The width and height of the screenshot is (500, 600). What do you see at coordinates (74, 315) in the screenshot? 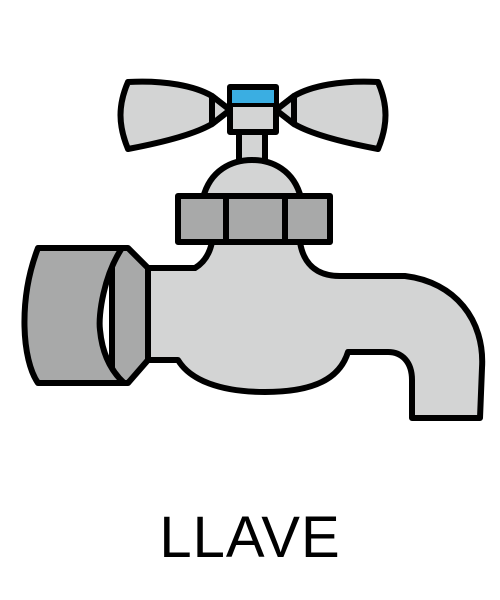
I see `inlet-coupling` at bounding box center [74, 315].